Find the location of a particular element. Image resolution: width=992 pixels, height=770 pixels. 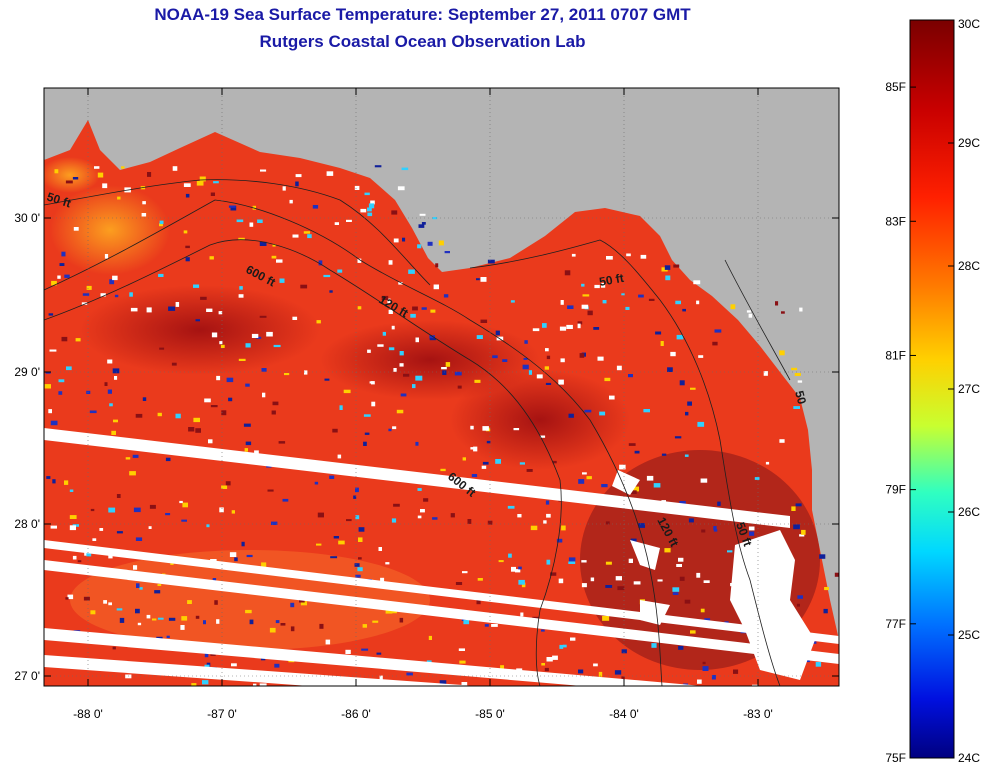

lon-tick-label: -84 0' is located at coordinates (624, 714).